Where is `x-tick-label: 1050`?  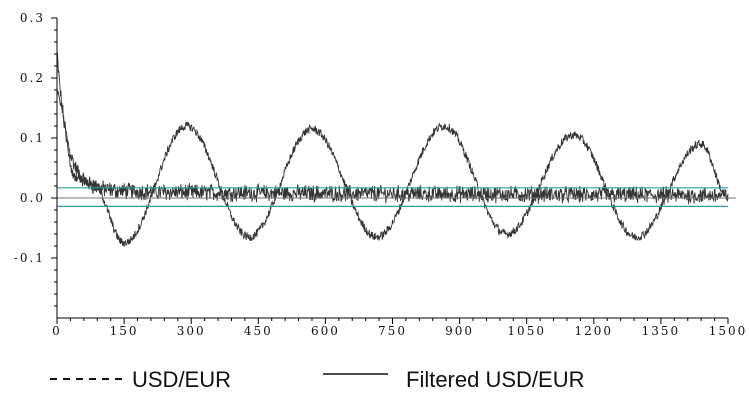 x-tick-label: 1050 is located at coordinates (526, 331).